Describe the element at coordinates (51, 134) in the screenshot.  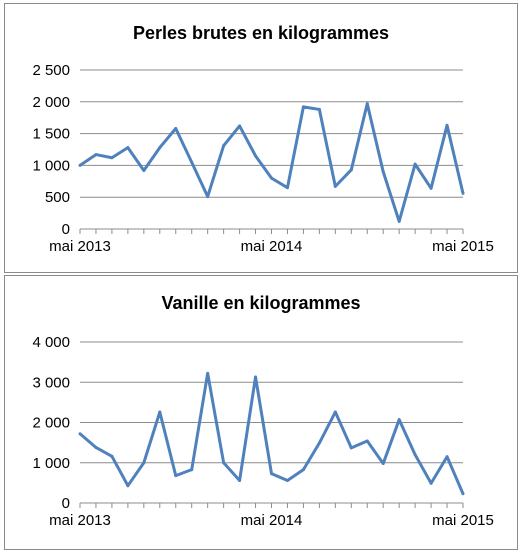
I see `y-tick-label: 1 500` at that location.